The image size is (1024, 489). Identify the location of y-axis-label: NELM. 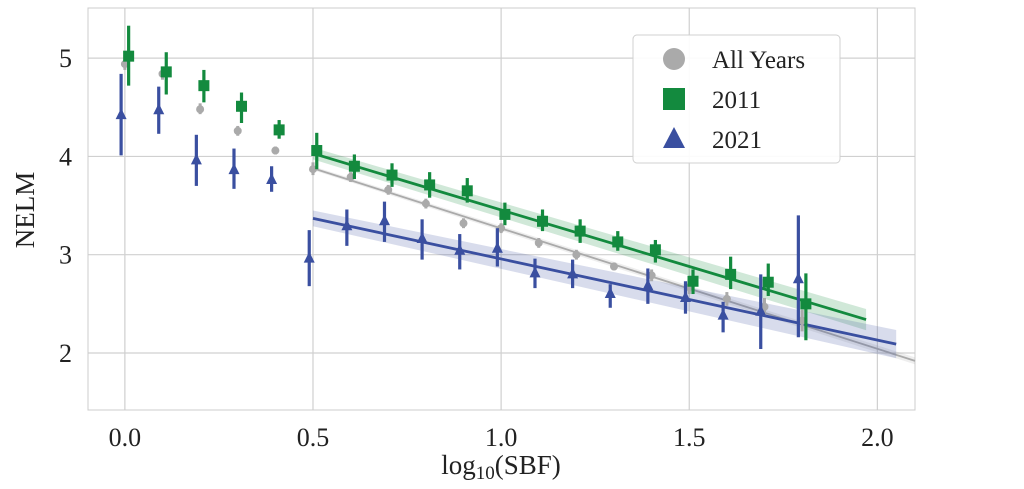
(25, 210).